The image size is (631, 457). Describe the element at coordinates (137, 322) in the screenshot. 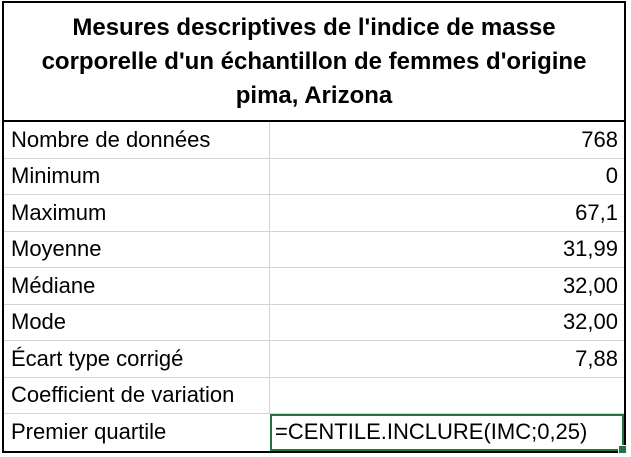

I see `label-cell: Mode` at that location.